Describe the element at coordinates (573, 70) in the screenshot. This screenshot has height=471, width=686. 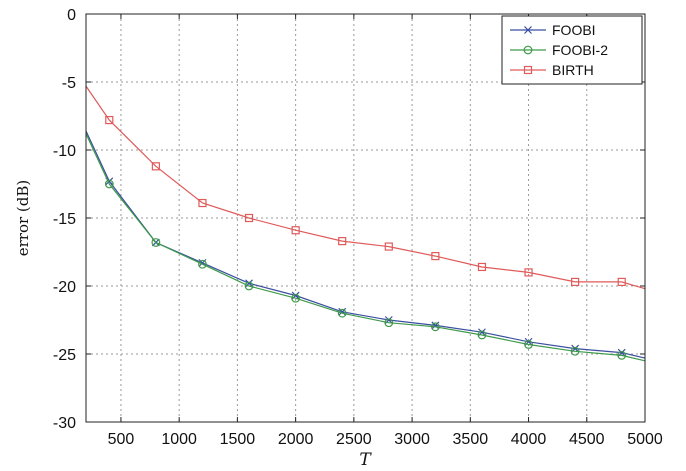
I see `legend-label: BIRTH` at that location.